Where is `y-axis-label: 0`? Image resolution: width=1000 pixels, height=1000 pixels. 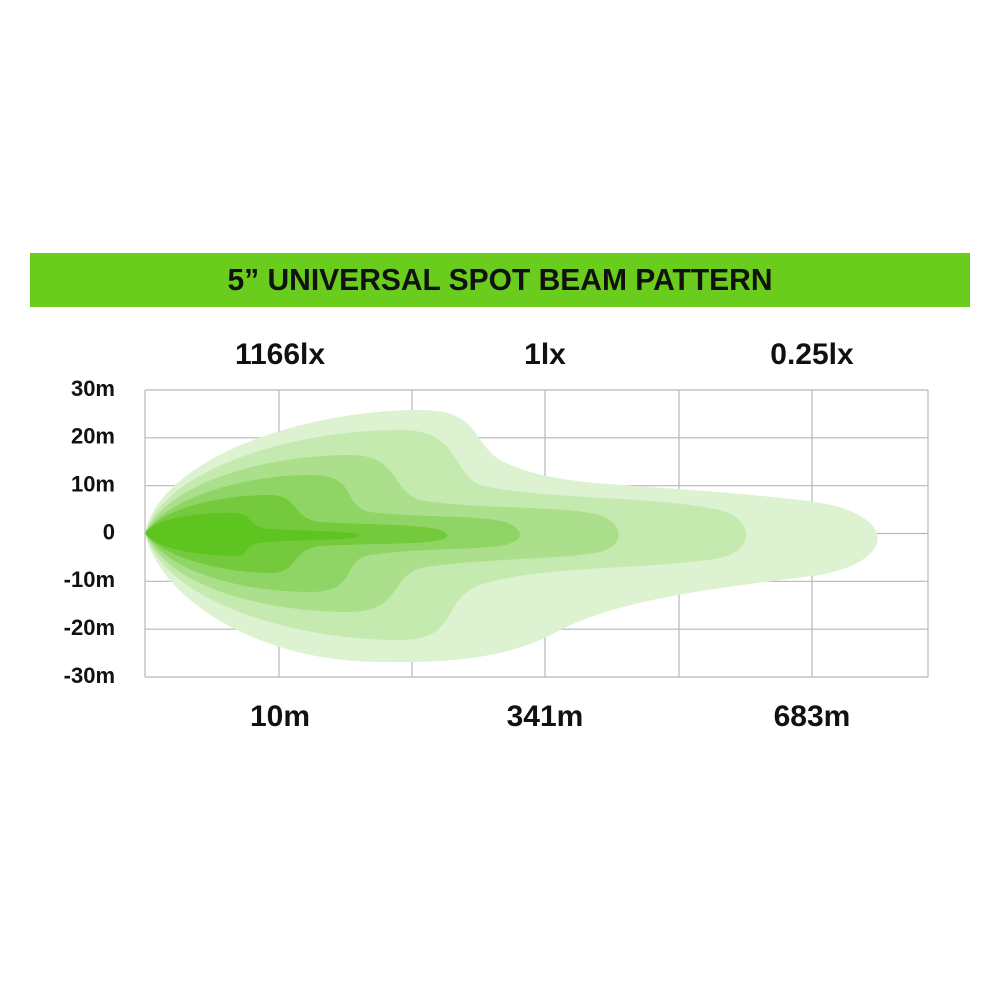
y-axis-label: 0 is located at coordinates (109, 531).